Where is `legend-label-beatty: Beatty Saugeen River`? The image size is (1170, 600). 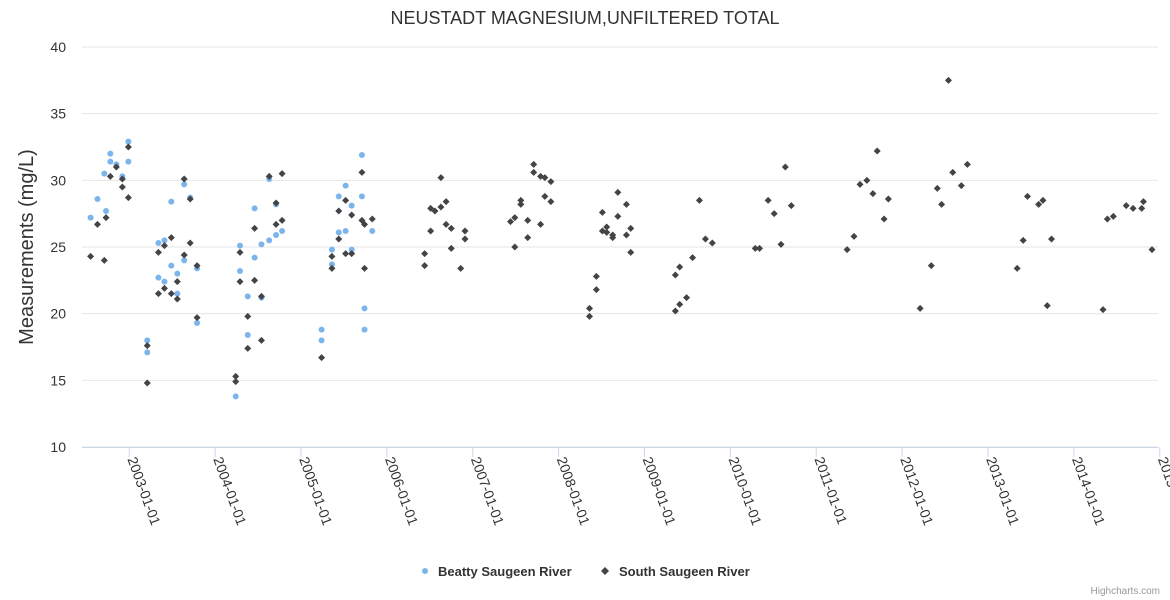 legend-label-beatty: Beatty Saugeen River is located at coordinates (505, 571).